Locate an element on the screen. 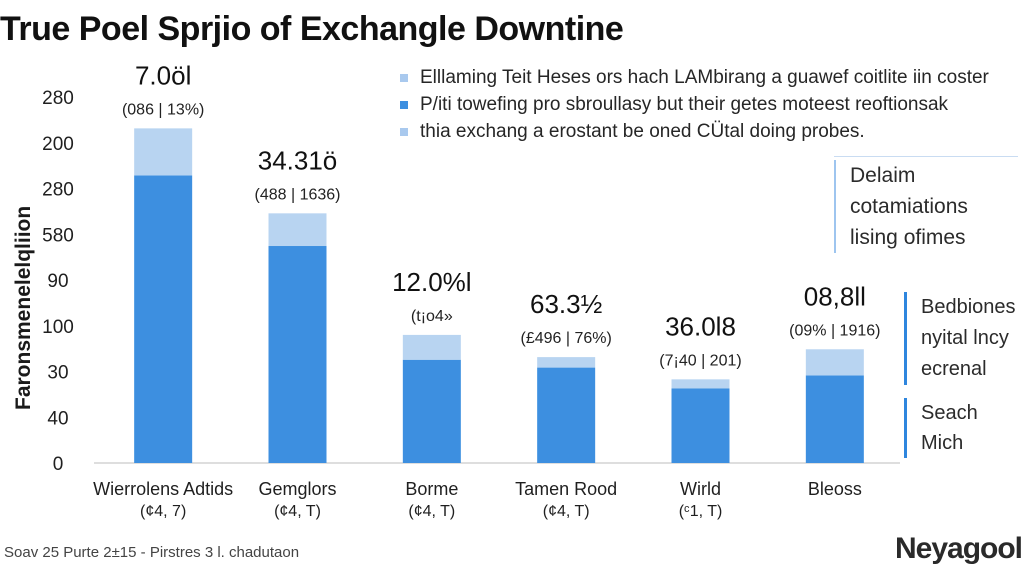  data-label: 36.0l8 is located at coordinates (700, 326).